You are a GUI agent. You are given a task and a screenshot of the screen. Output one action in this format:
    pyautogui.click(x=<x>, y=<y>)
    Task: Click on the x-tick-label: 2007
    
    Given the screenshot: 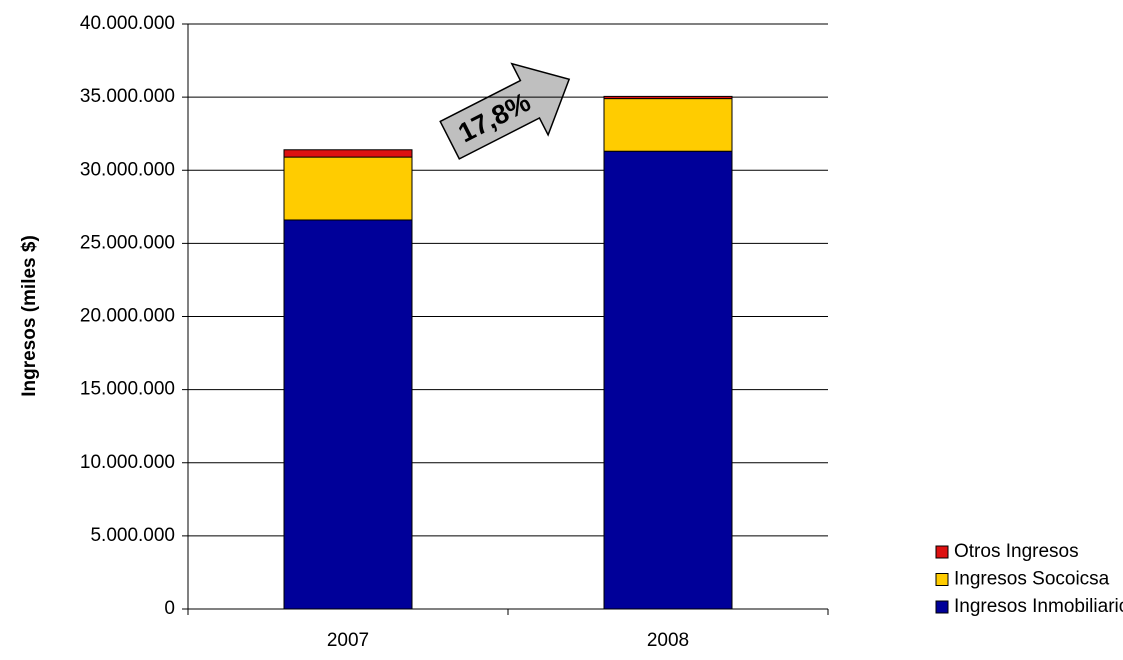 What is the action you would take?
    pyautogui.click(x=348, y=640)
    